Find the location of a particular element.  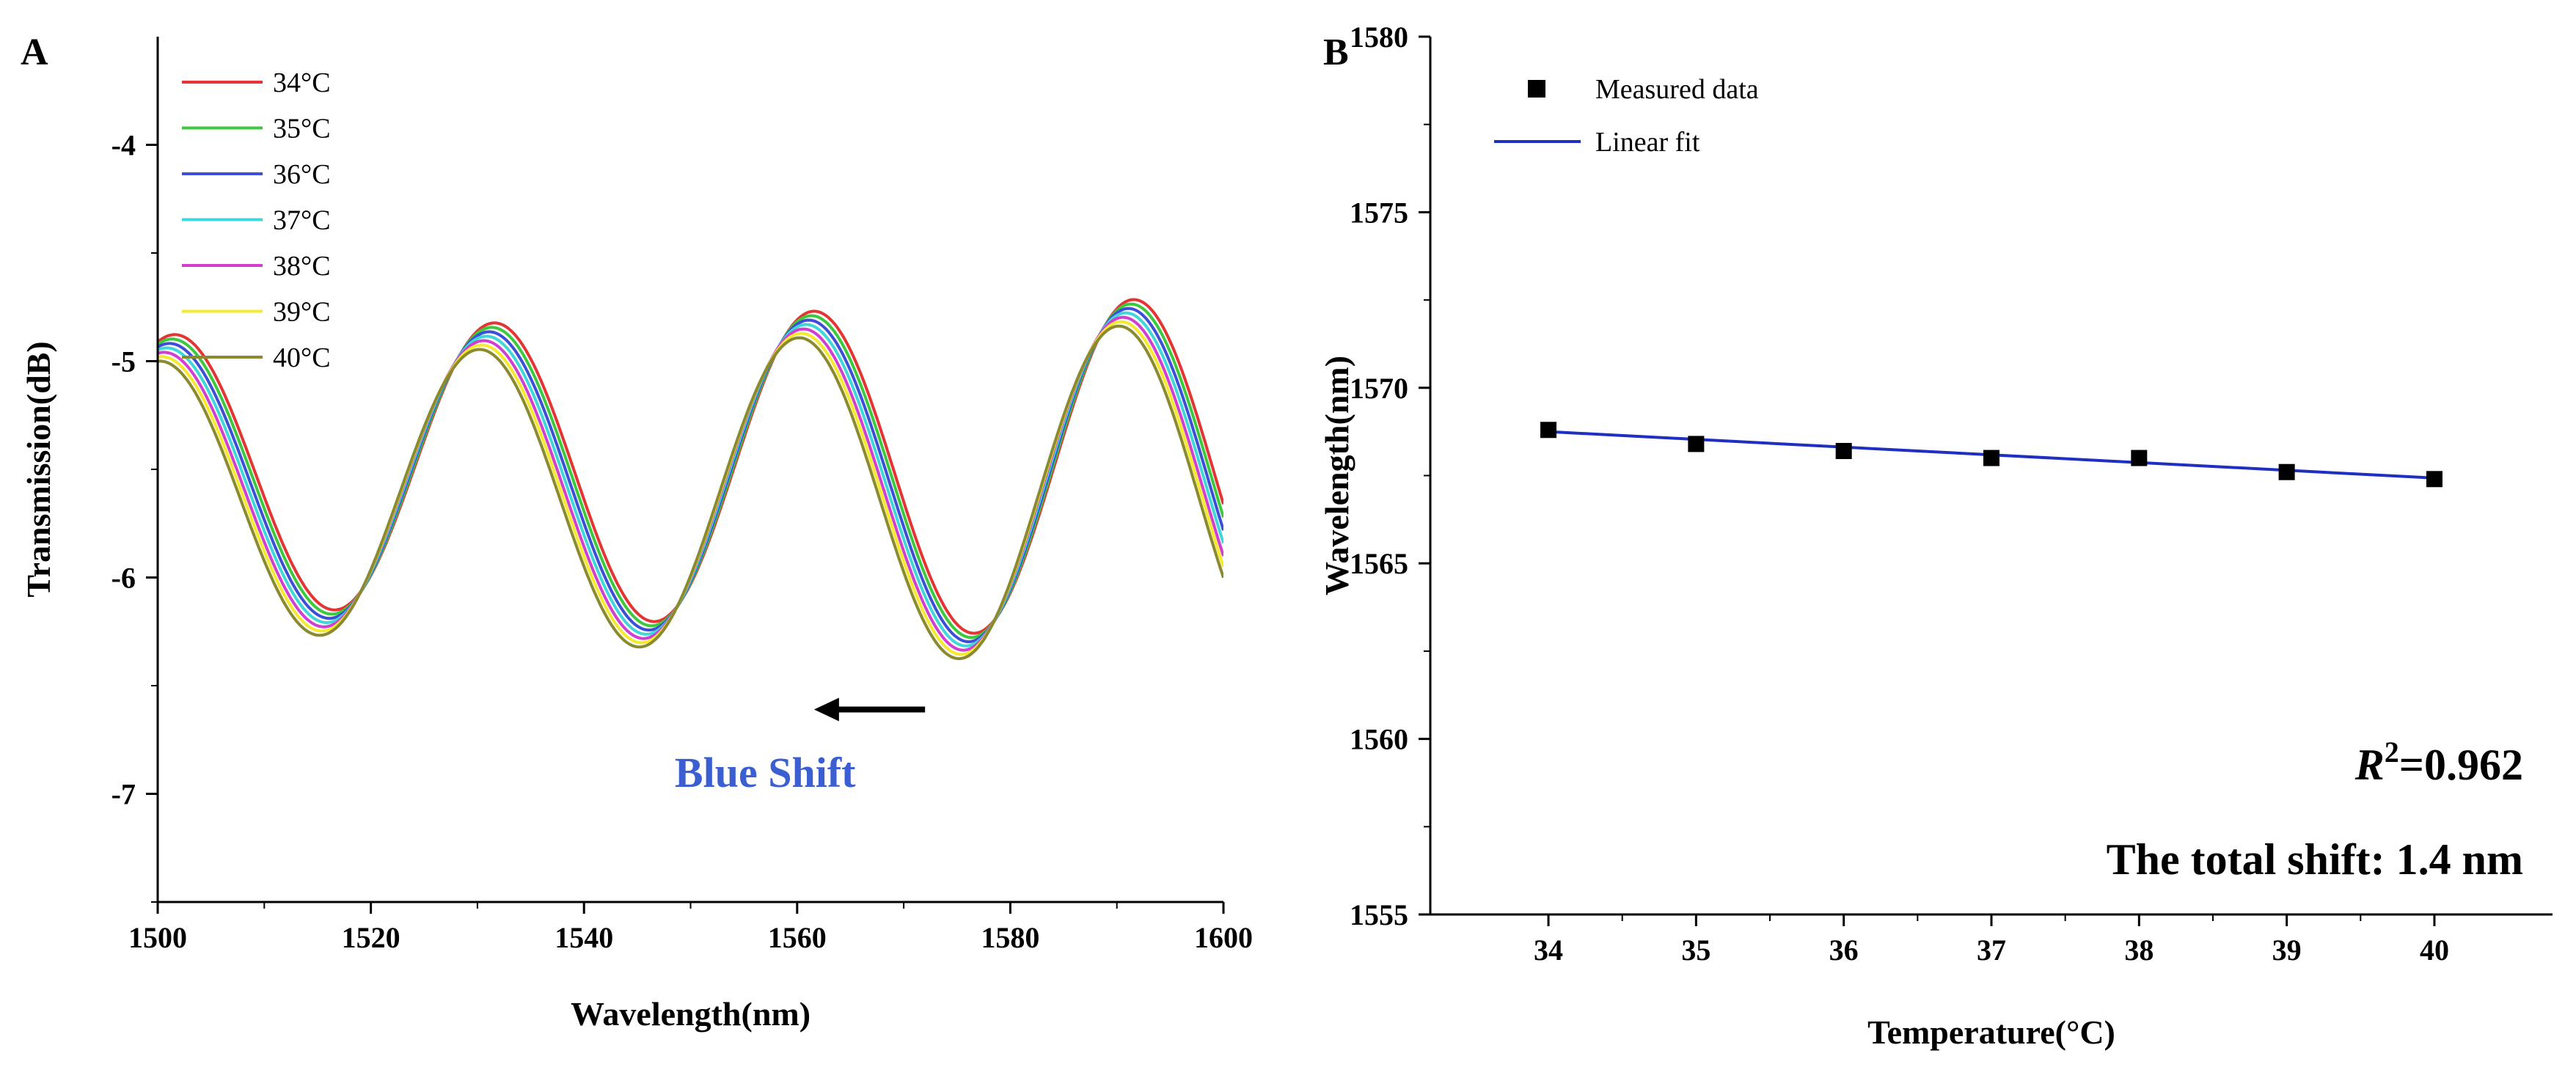

y-tick-label-1575: 1575 is located at coordinates (1379, 212).